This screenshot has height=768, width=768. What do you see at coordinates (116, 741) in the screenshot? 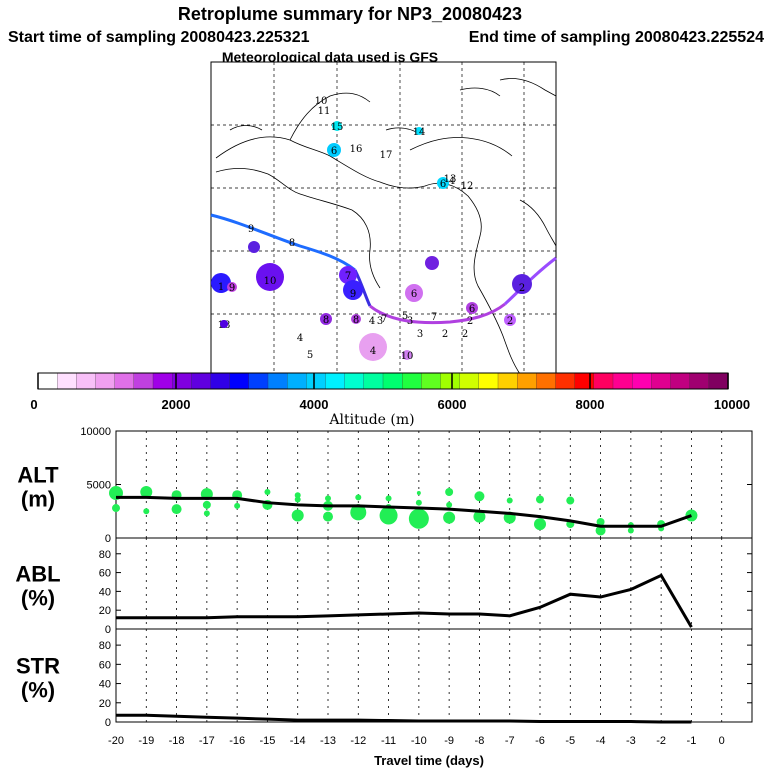
I see `x-tick-label: -20` at bounding box center [116, 741].